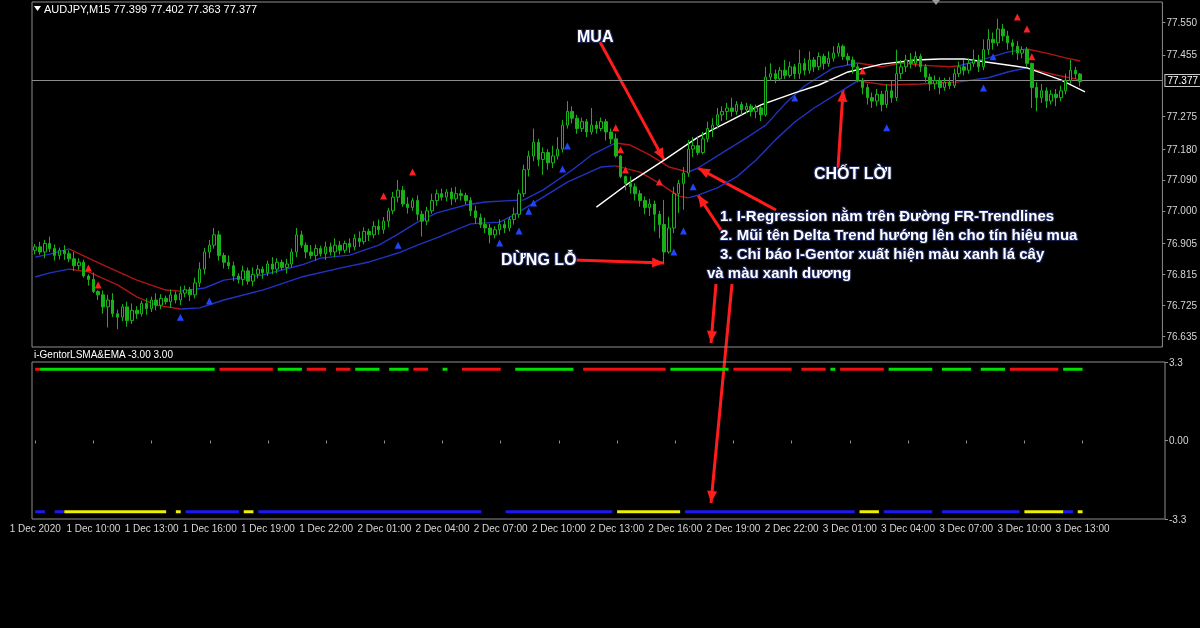 The image size is (1200, 628). I want to click on chart-title: i-GentorLSMA&EMA -3.00 3.00, so click(104, 354).